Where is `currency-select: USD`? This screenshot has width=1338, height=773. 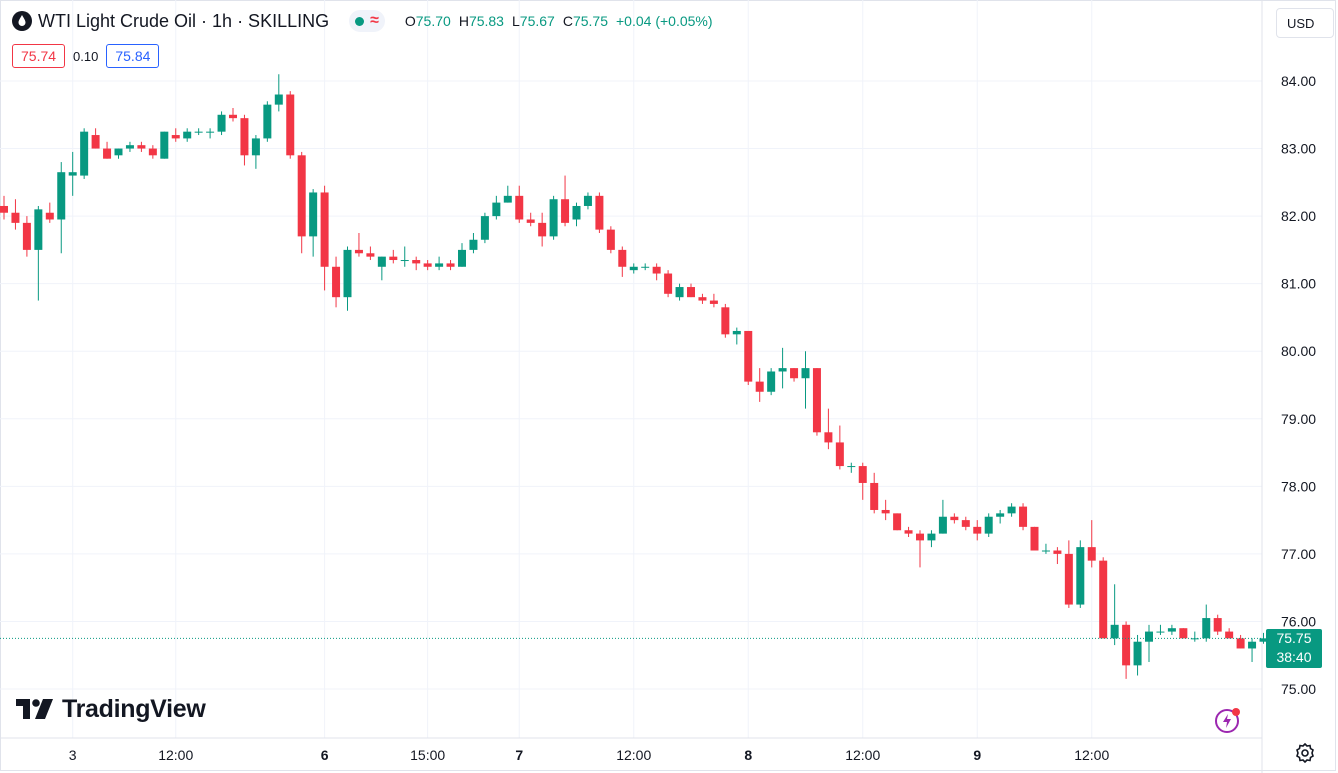
currency-select: USD is located at coordinates (1305, 23).